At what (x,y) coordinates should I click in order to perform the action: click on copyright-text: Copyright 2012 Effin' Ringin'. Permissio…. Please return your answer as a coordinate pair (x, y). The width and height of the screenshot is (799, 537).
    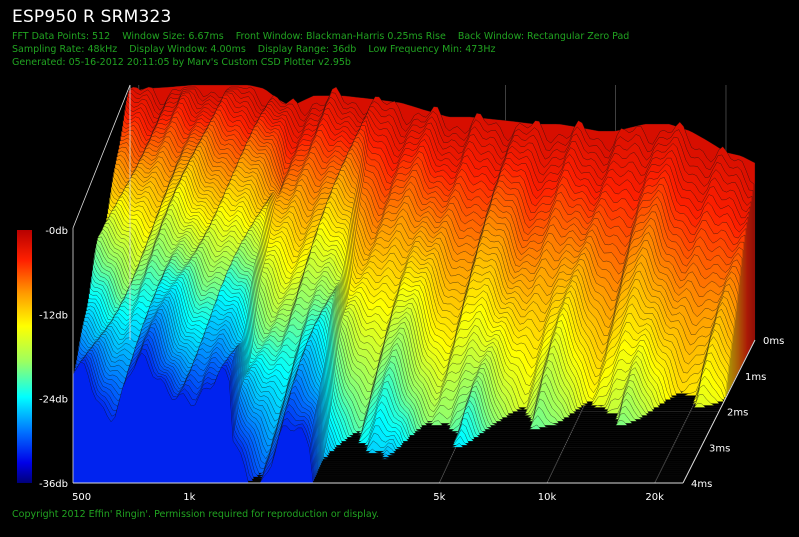
    Looking at the image, I should click on (195, 514).